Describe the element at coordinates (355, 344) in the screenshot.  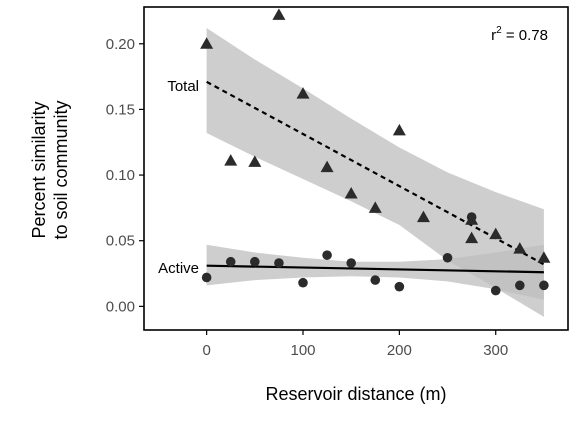
I see `x-axis: 0 100 200 300` at that location.